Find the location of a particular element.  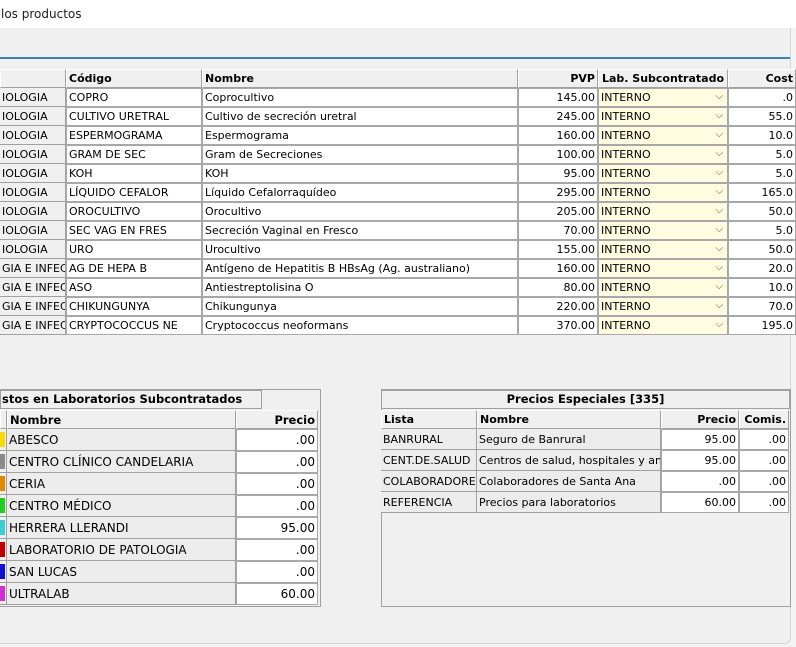

code-cell: AG DE HEPA B is located at coordinates (134, 268).